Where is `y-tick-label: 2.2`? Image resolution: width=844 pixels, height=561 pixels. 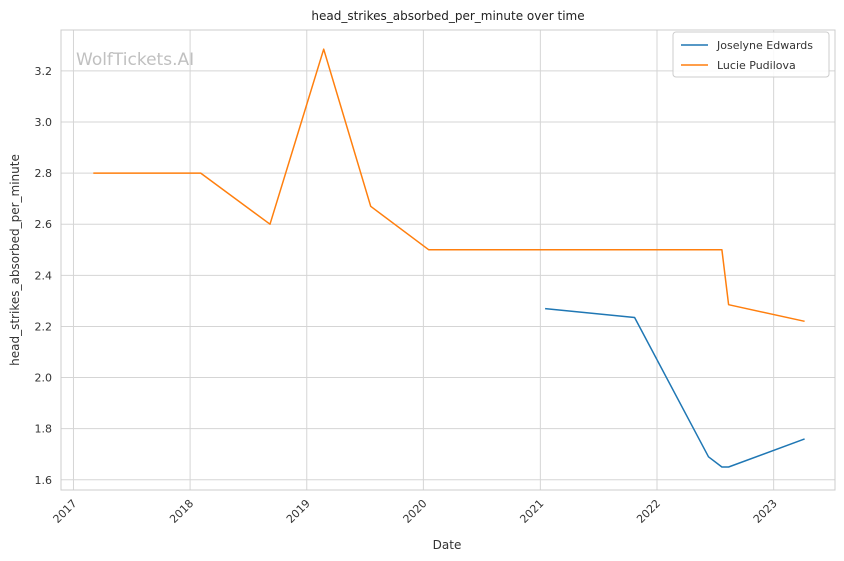 y-tick-label: 2.2 is located at coordinates (44, 326).